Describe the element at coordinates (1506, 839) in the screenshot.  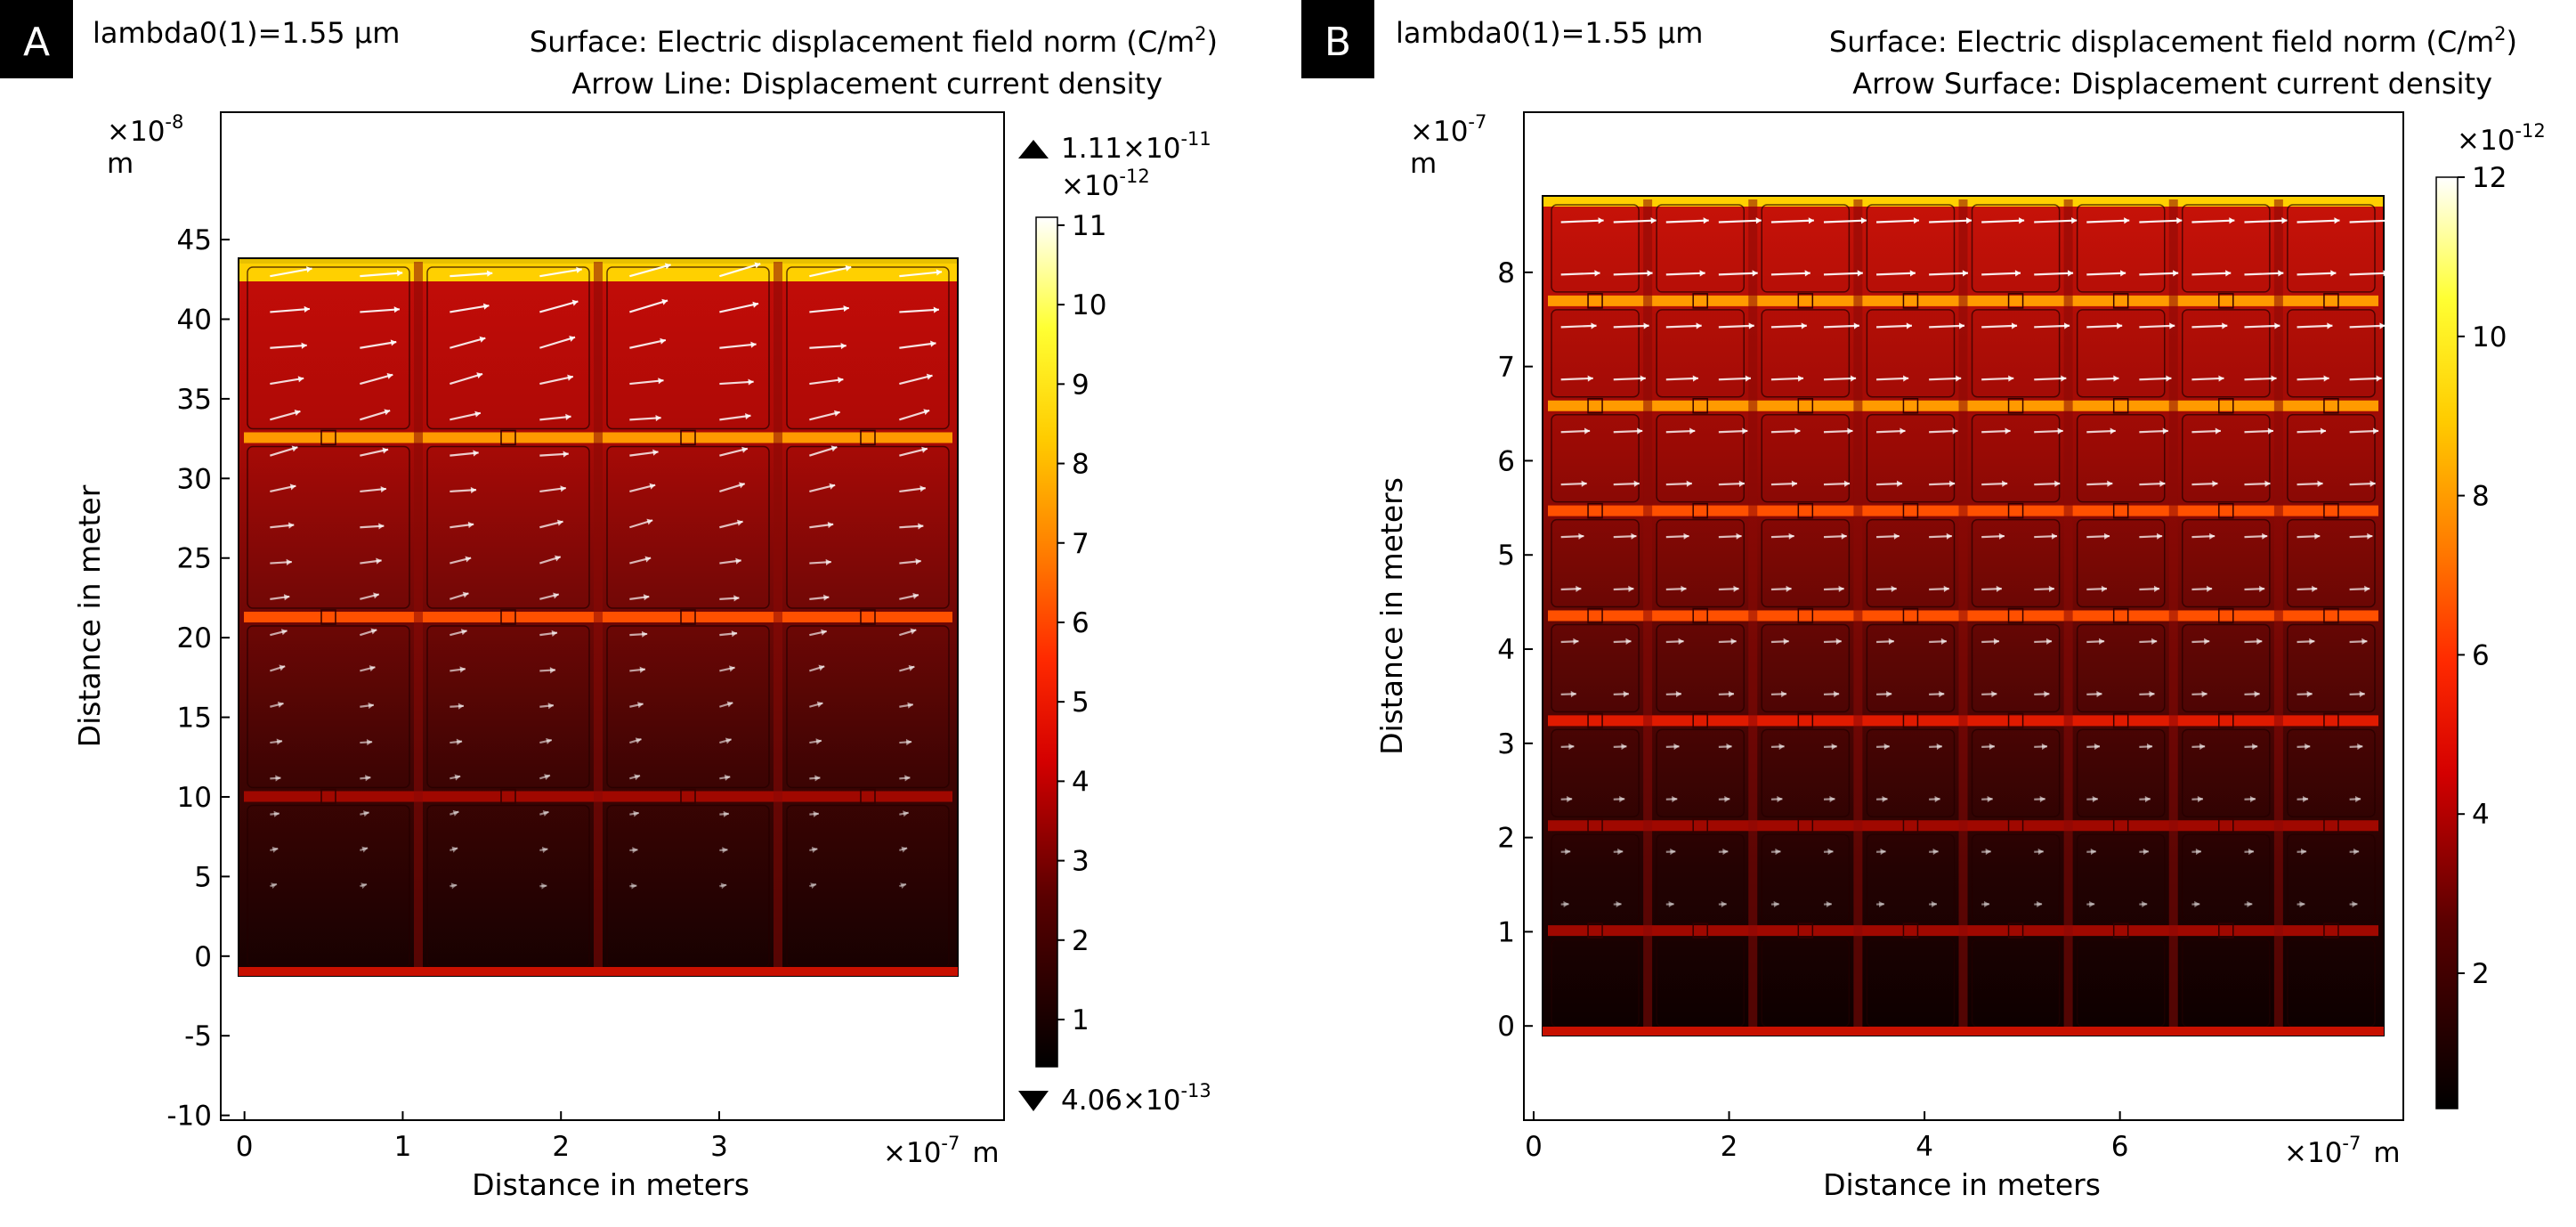
I see `y-tick-label: 2` at that location.